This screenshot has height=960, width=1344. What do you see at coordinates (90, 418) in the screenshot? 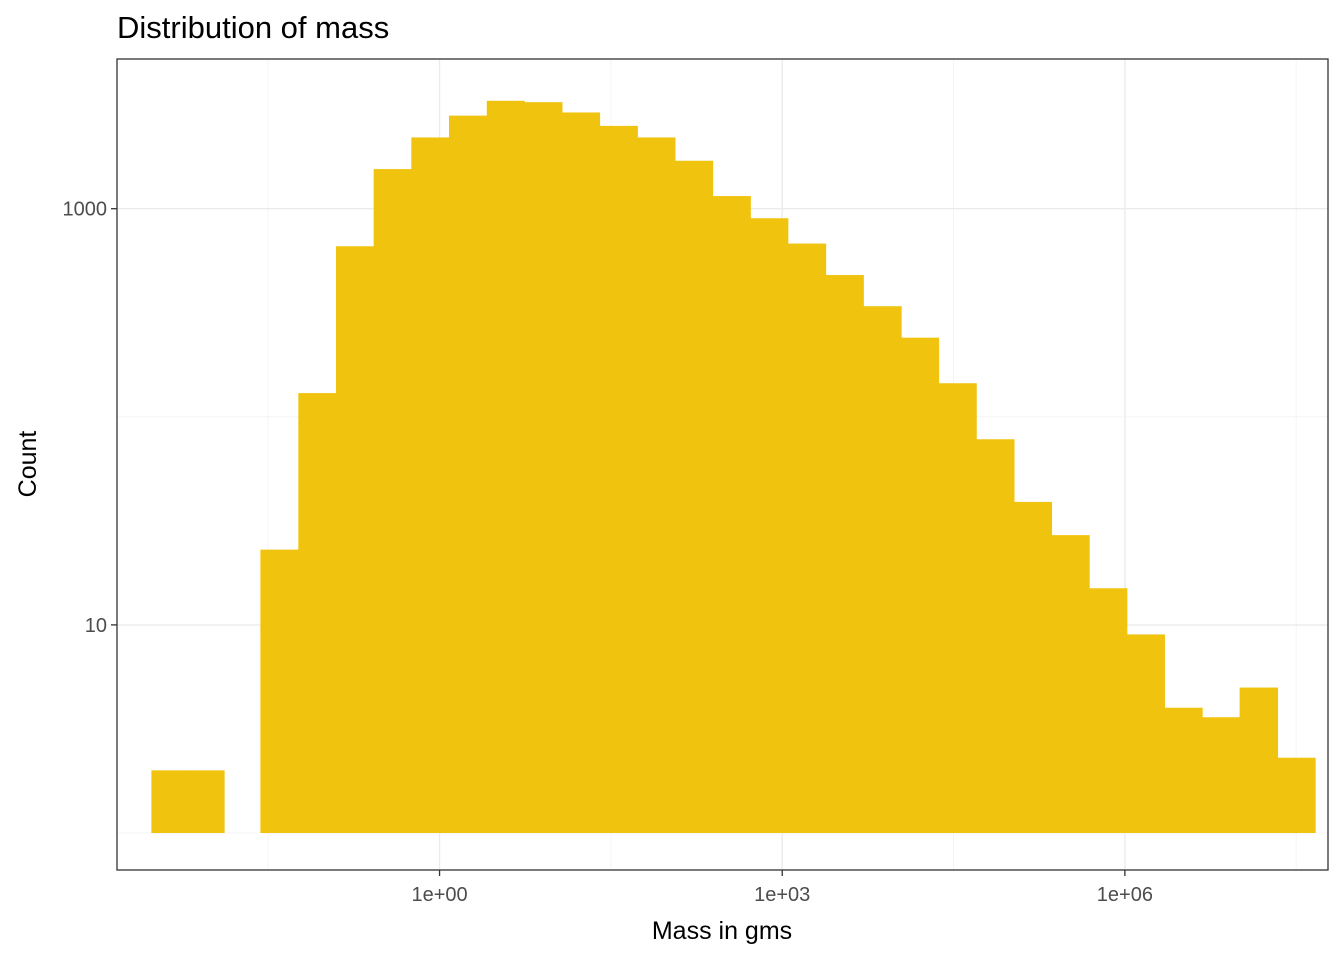
I see `y-axis: 10 1000` at bounding box center [90, 418].